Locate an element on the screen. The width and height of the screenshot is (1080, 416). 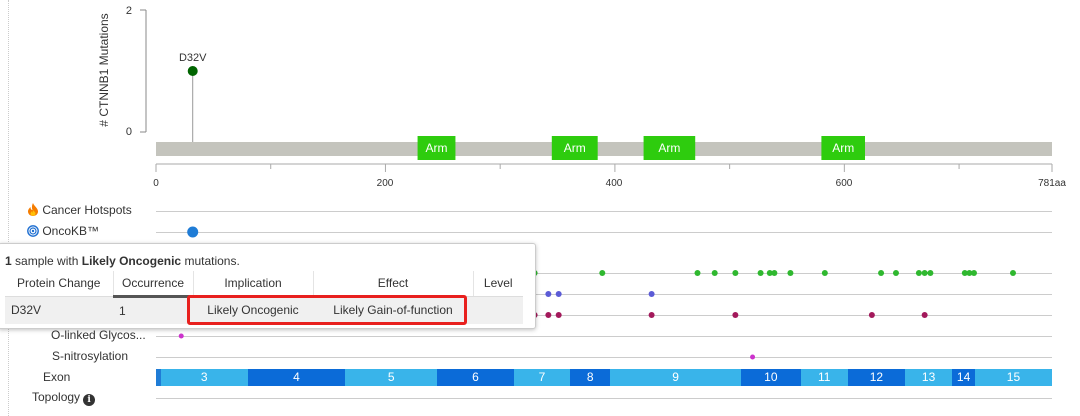
exon-segment: 10 is located at coordinates (771, 377).